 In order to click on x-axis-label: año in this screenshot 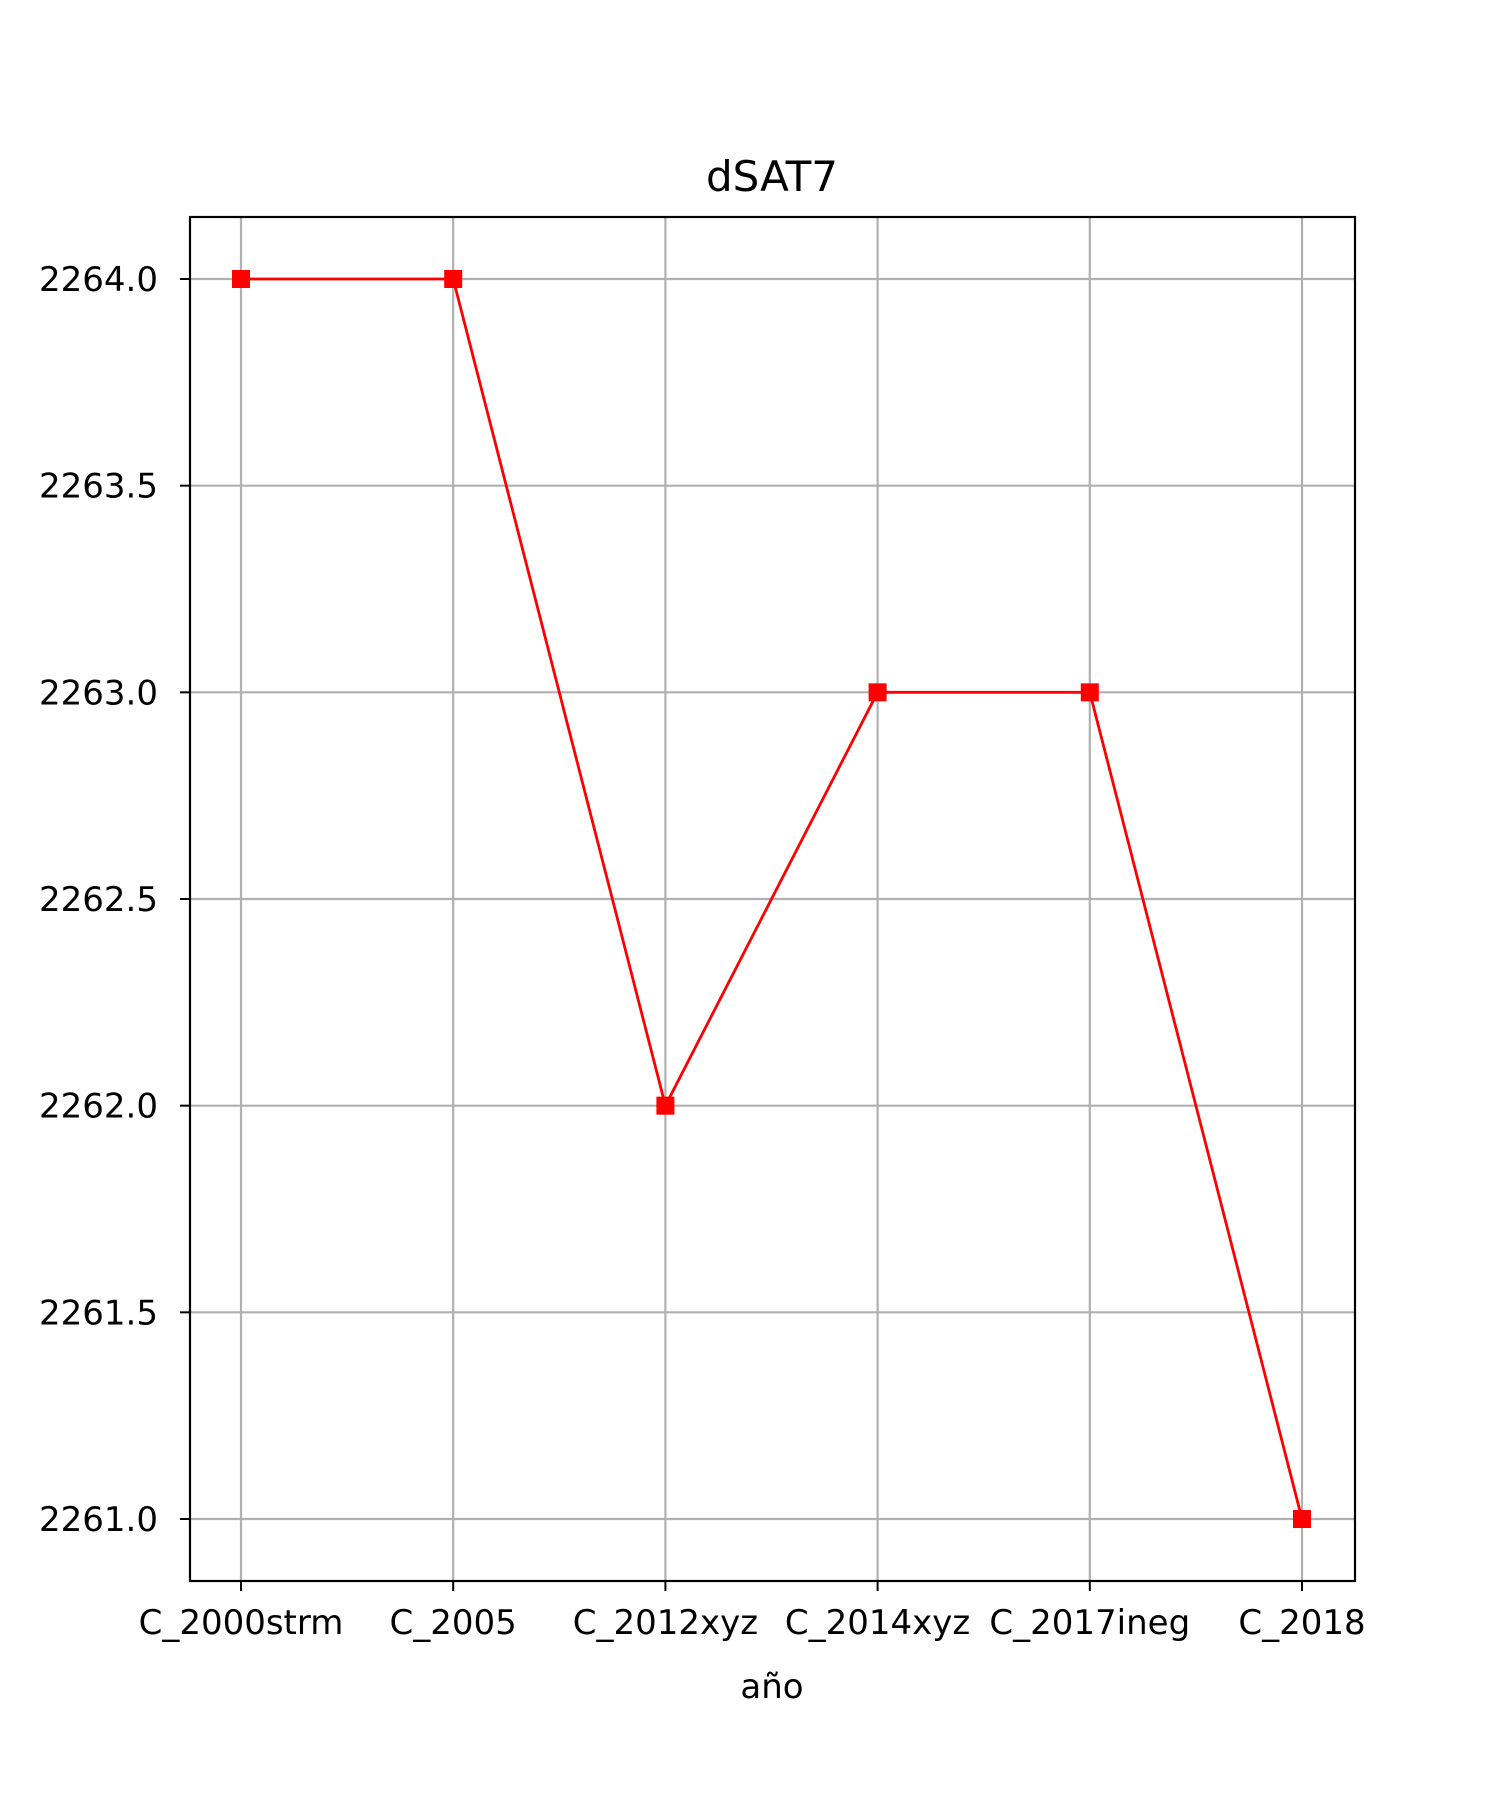, I will do `click(771, 1687)`.